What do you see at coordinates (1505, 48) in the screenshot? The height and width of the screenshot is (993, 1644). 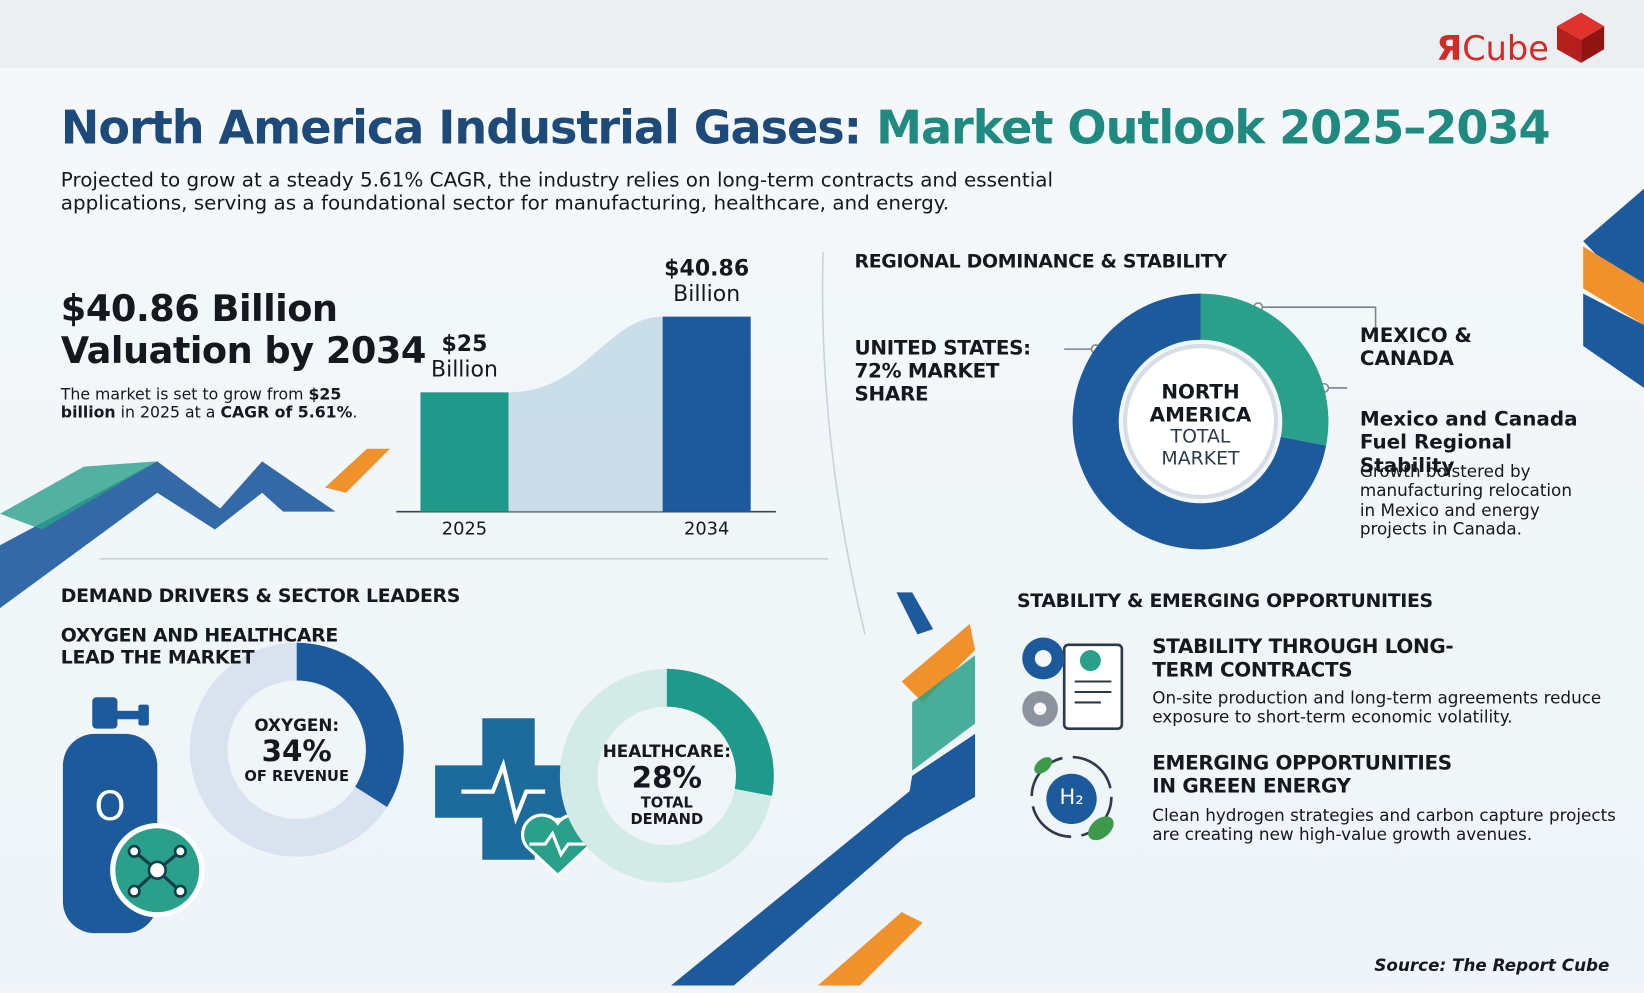 I see `logo-name: Cube` at bounding box center [1505, 48].